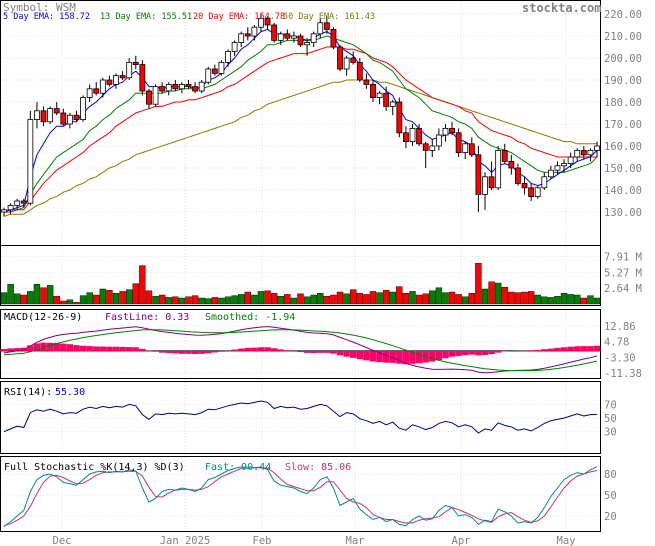 The height and width of the screenshot is (546, 655). What do you see at coordinates (610, 419) in the screenshot?
I see `rsi-tick-label: 50` at bounding box center [610, 419].